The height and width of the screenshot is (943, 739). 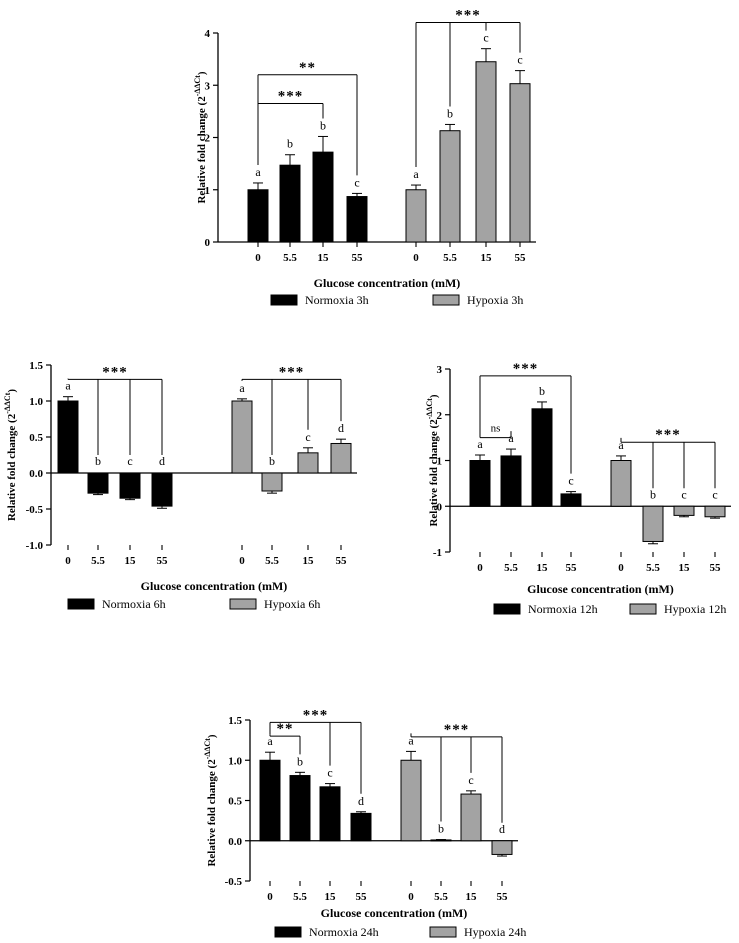 What do you see at coordinates (98, 483) in the screenshot?
I see `bar-normoxia-6h-5.5` at bounding box center [98, 483].